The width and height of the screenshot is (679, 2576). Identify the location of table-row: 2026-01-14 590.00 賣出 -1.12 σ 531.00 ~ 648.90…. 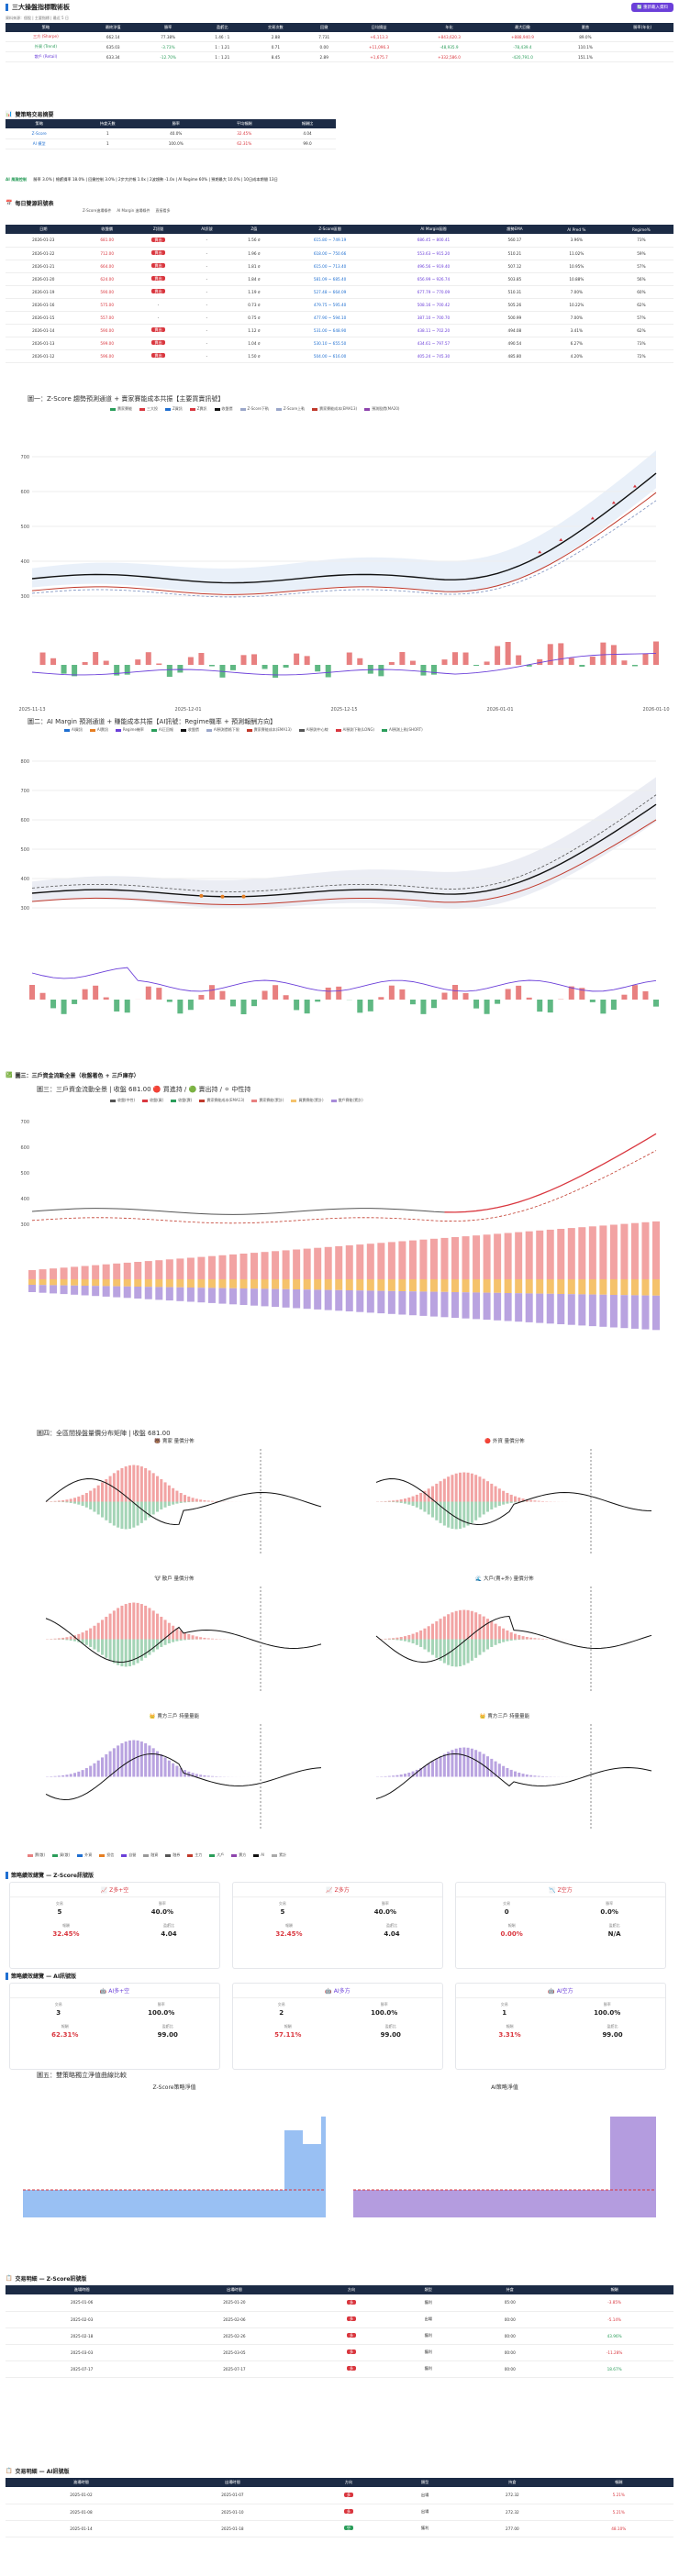
(339, 330).